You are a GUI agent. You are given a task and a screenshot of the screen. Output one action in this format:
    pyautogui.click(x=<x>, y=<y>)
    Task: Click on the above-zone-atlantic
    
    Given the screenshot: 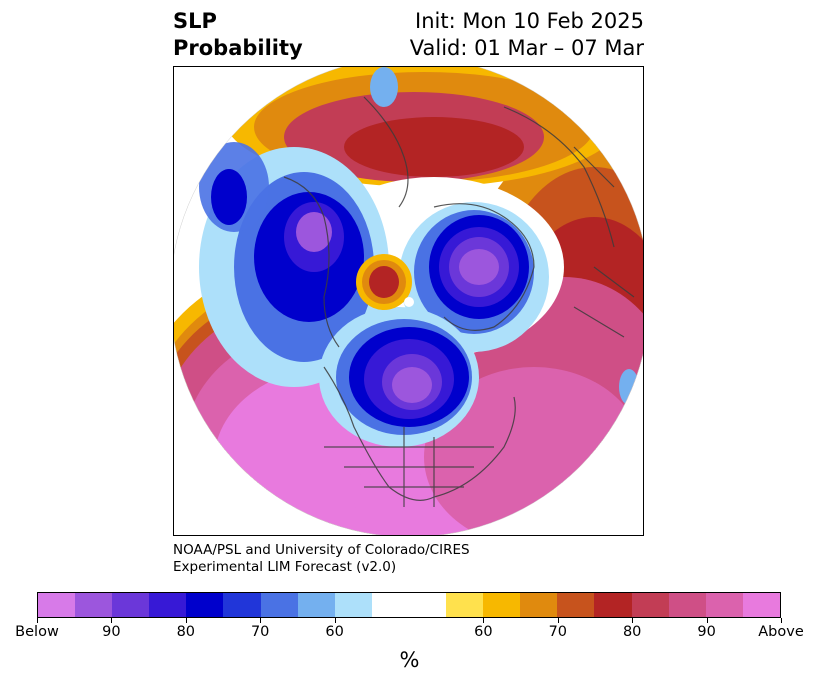 What is the action you would take?
    pyautogui.click(x=424, y=127)
    